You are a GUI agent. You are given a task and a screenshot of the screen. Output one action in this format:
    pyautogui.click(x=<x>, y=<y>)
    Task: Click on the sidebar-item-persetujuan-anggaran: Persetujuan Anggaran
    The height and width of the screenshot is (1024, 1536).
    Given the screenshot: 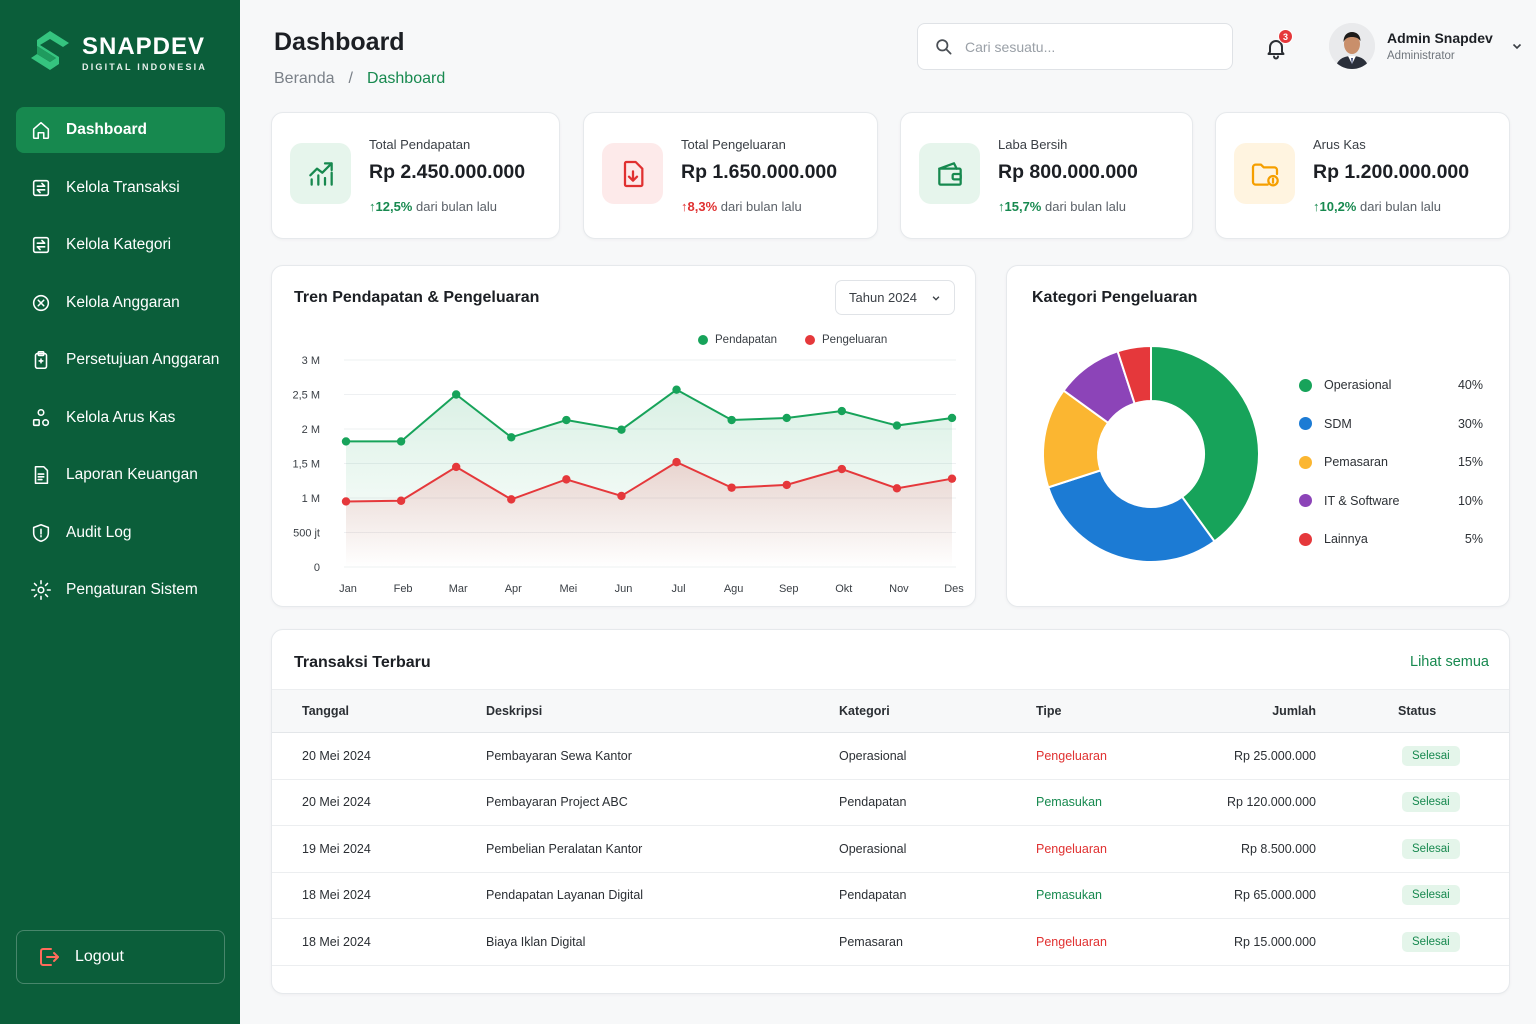 What is the action you would take?
    pyautogui.click(x=120, y=360)
    